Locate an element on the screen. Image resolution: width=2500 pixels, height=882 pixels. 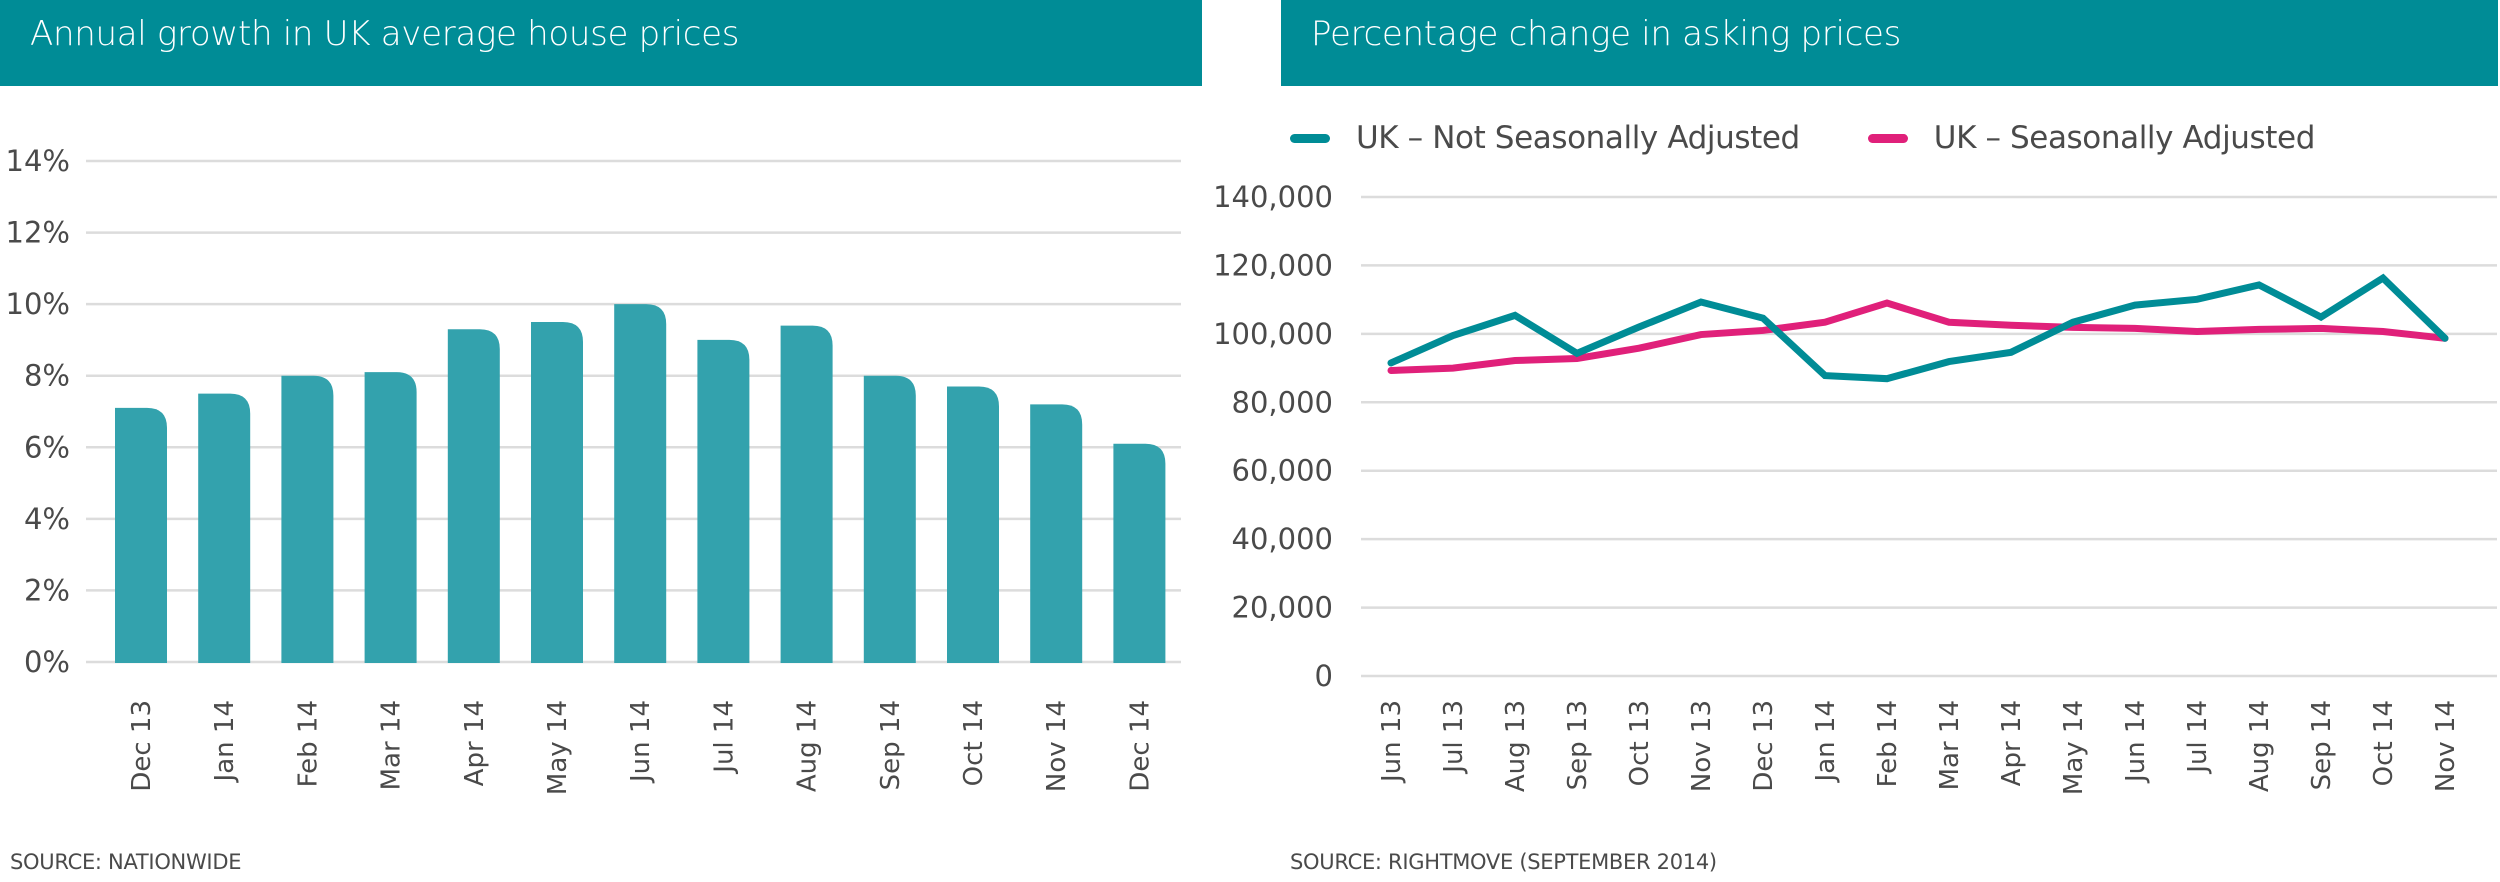
legend-swatch-teal is located at coordinates (1310, 138).